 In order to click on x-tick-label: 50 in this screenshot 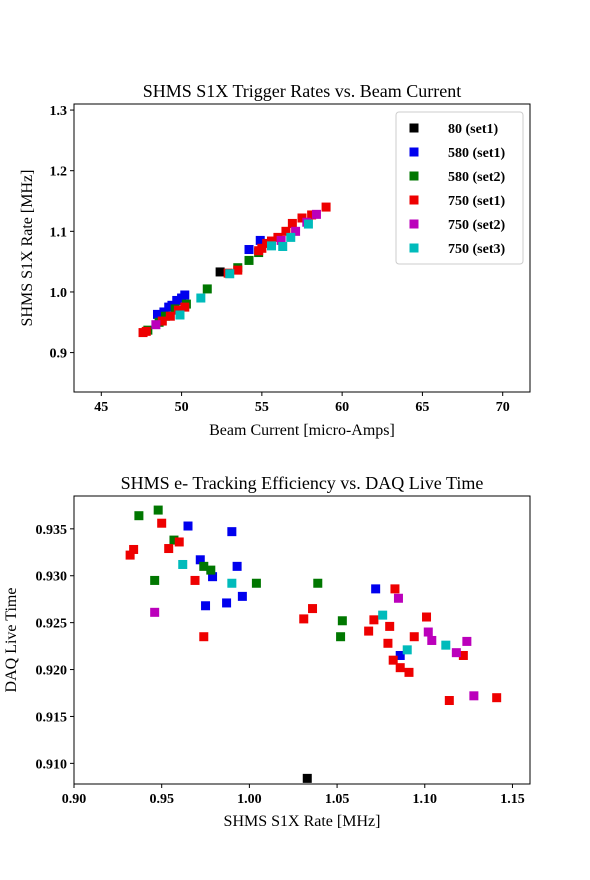, I will do `click(182, 407)`.